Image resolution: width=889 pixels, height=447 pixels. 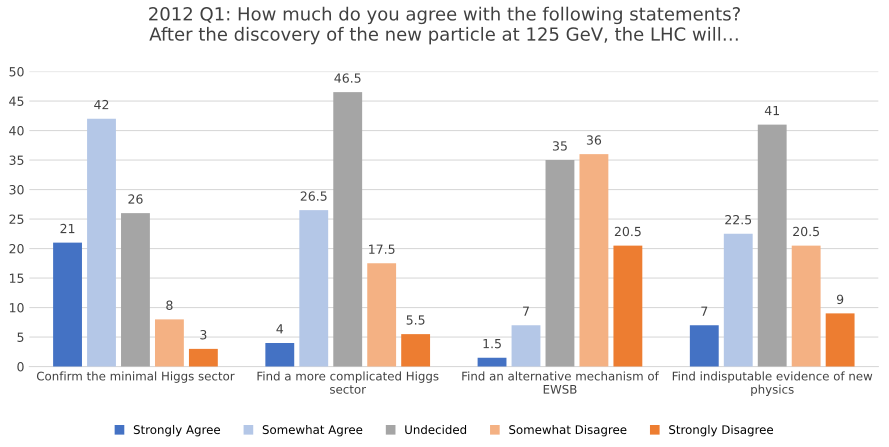 I want to click on data-label: 1.5, so click(x=492, y=343).